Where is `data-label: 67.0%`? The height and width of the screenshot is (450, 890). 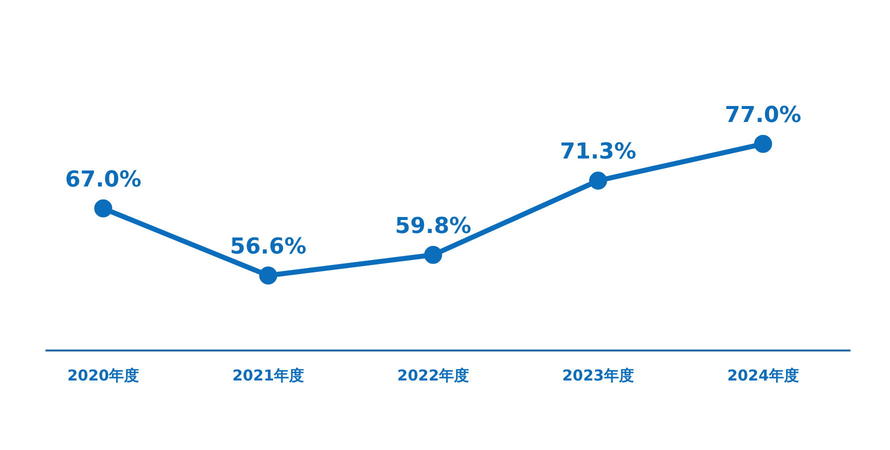
data-label: 67.0% is located at coordinates (103, 179).